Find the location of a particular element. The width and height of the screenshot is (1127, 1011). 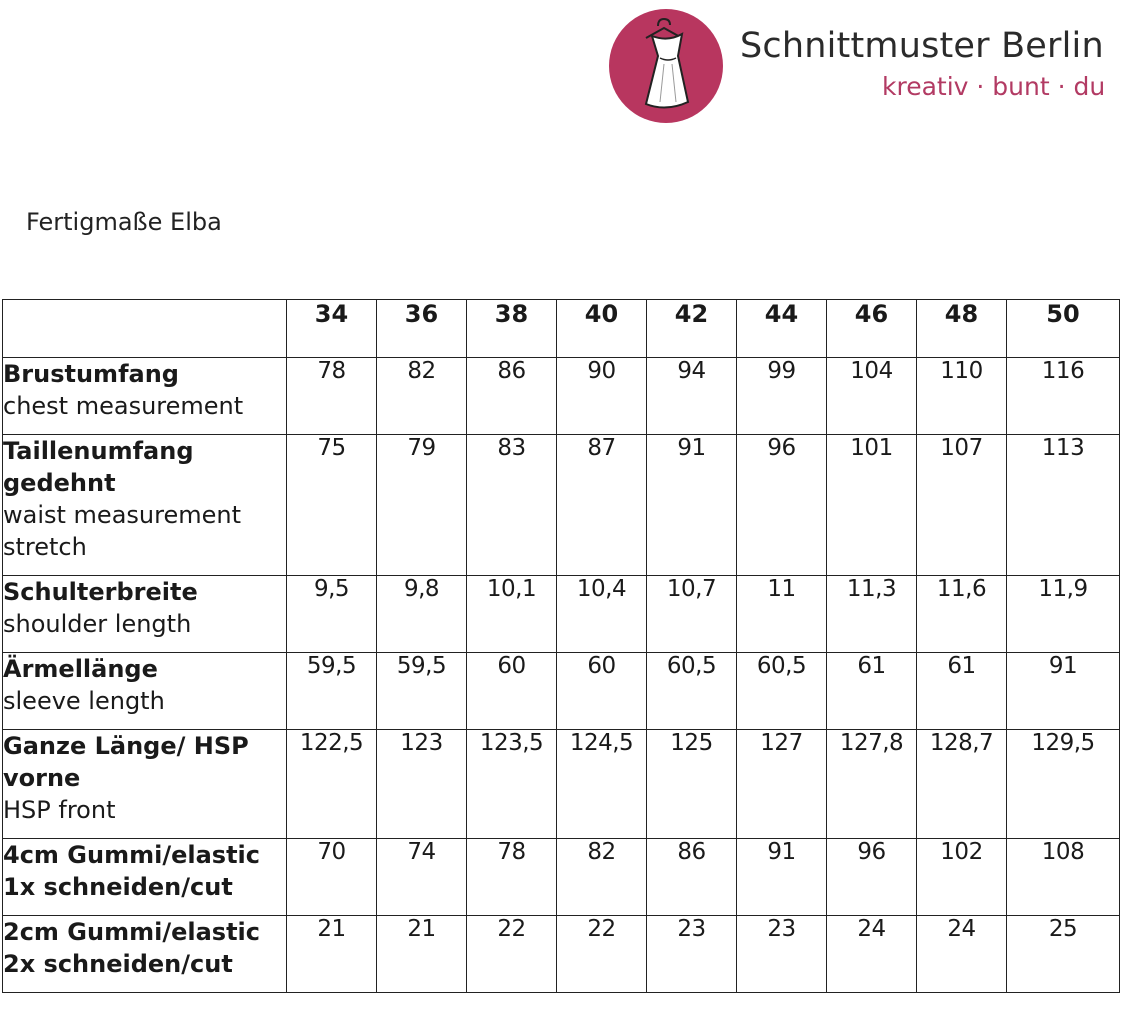

table-cell: 107 is located at coordinates (961, 505).